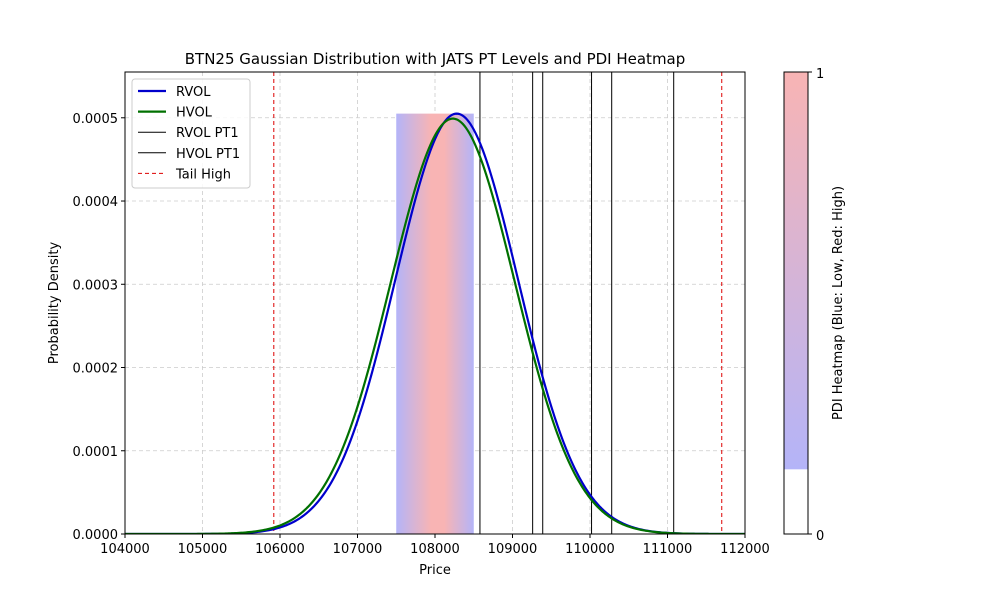 This screenshot has height=600, width=1000. I want to click on x-tick-label: 112000, so click(745, 549).